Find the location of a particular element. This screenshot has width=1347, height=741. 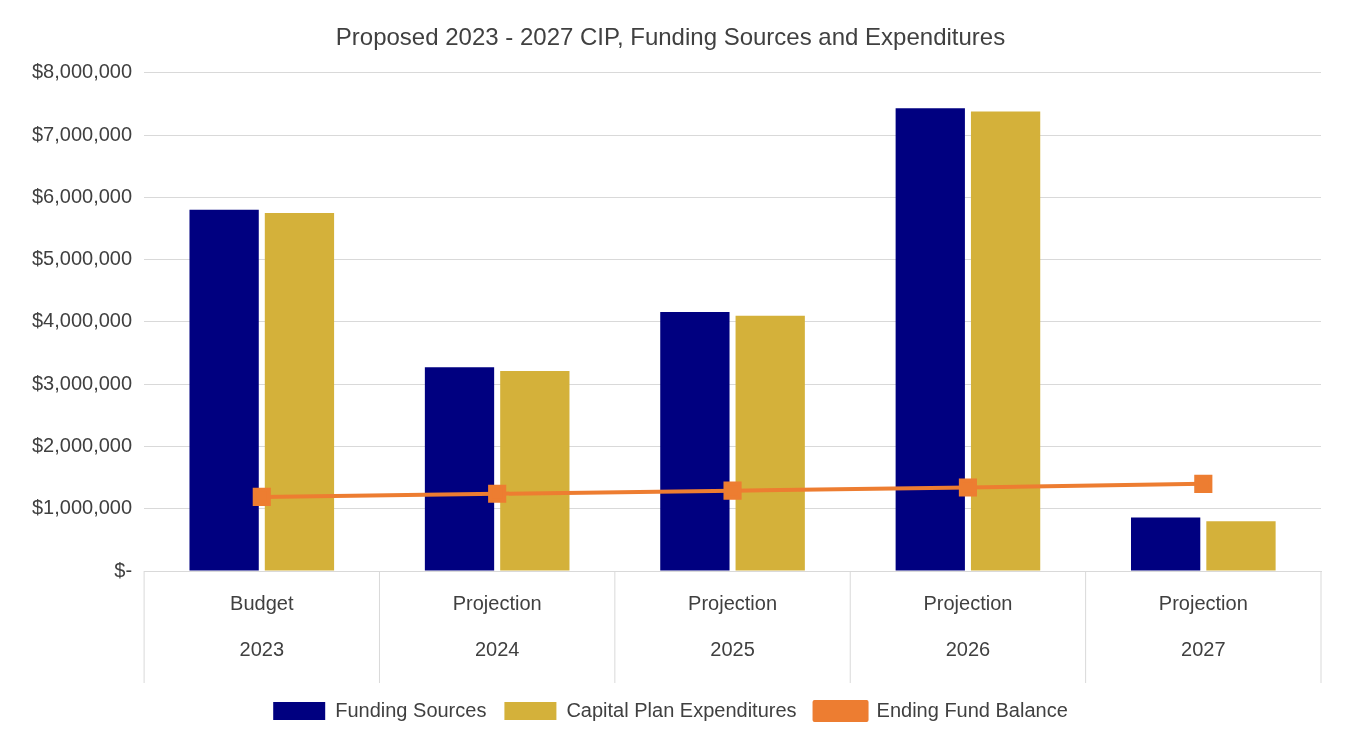

category-label: Projection 2024 is located at coordinates (497, 625).